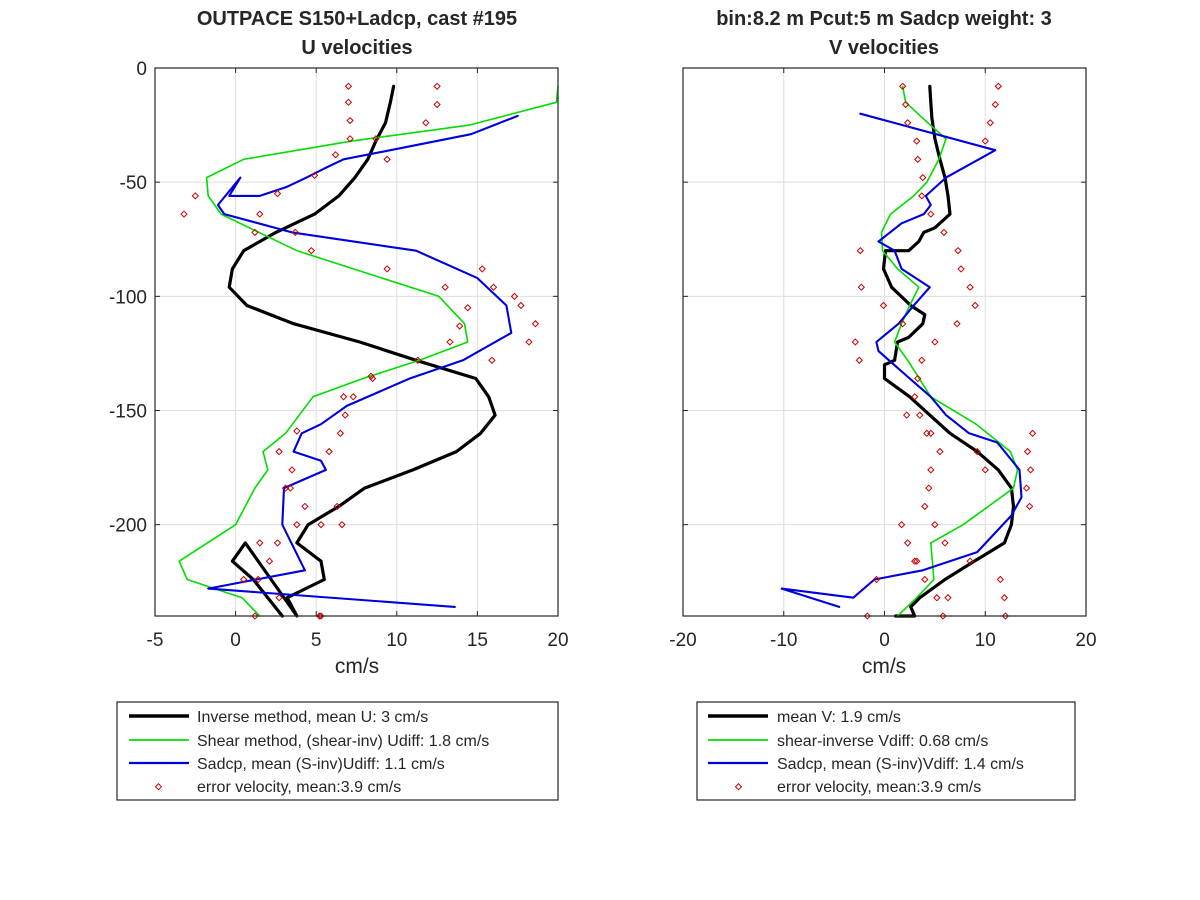  I want to click on u-legend-label-inverse: Inverse method, mean U: 3 cm/s, so click(312, 717).